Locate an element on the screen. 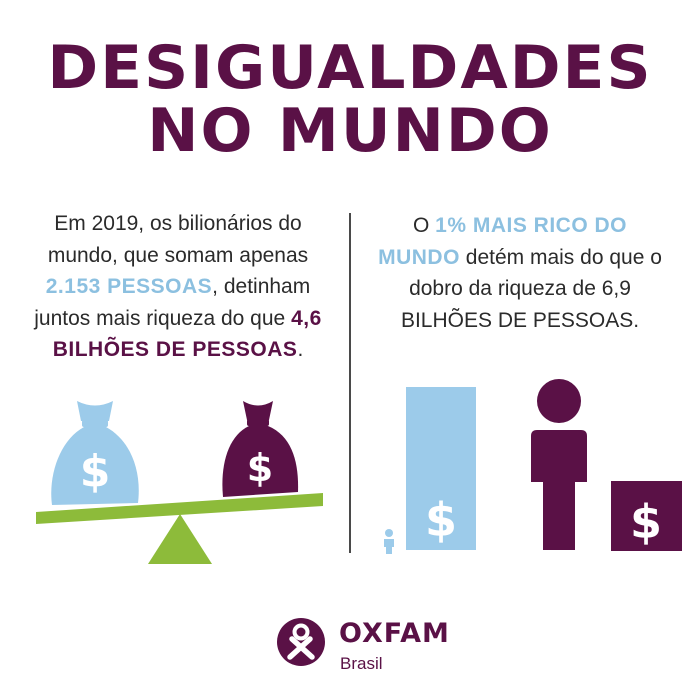 This screenshot has width=700, height=700. column-divider is located at coordinates (350, 383).